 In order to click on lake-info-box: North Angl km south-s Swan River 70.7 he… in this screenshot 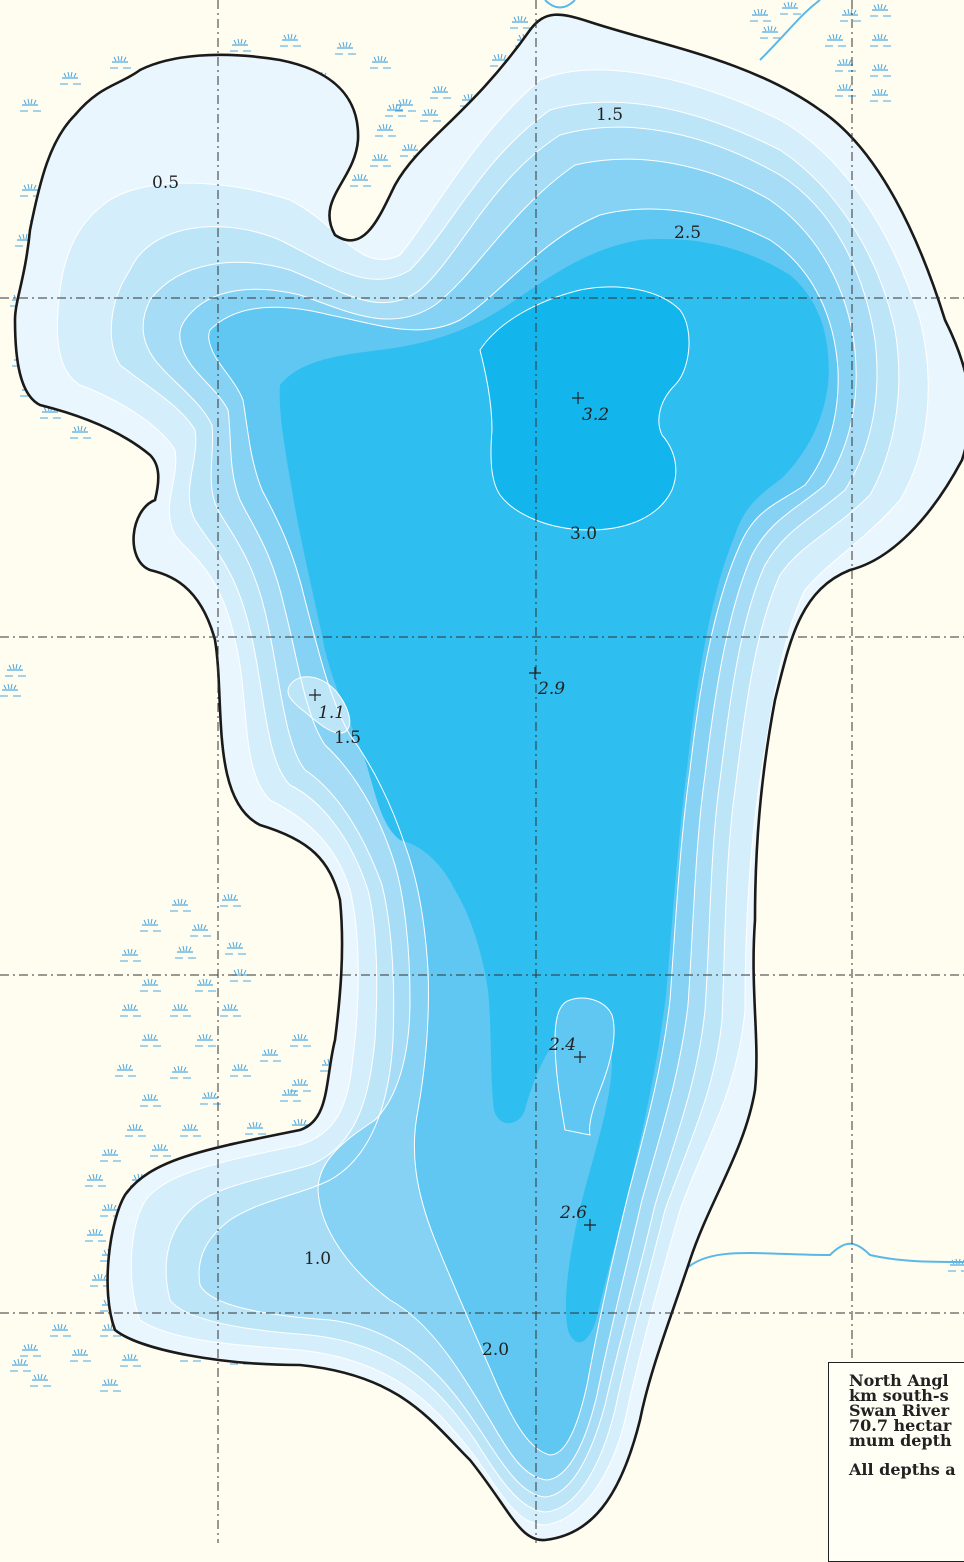, I will do `click(896, 1462)`.